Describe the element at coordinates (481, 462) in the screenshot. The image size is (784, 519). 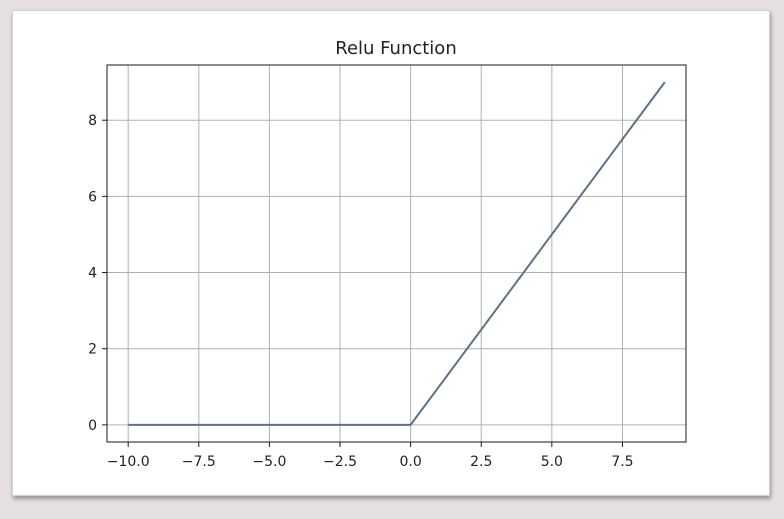
I see `x-tick-label: 2.5` at that location.